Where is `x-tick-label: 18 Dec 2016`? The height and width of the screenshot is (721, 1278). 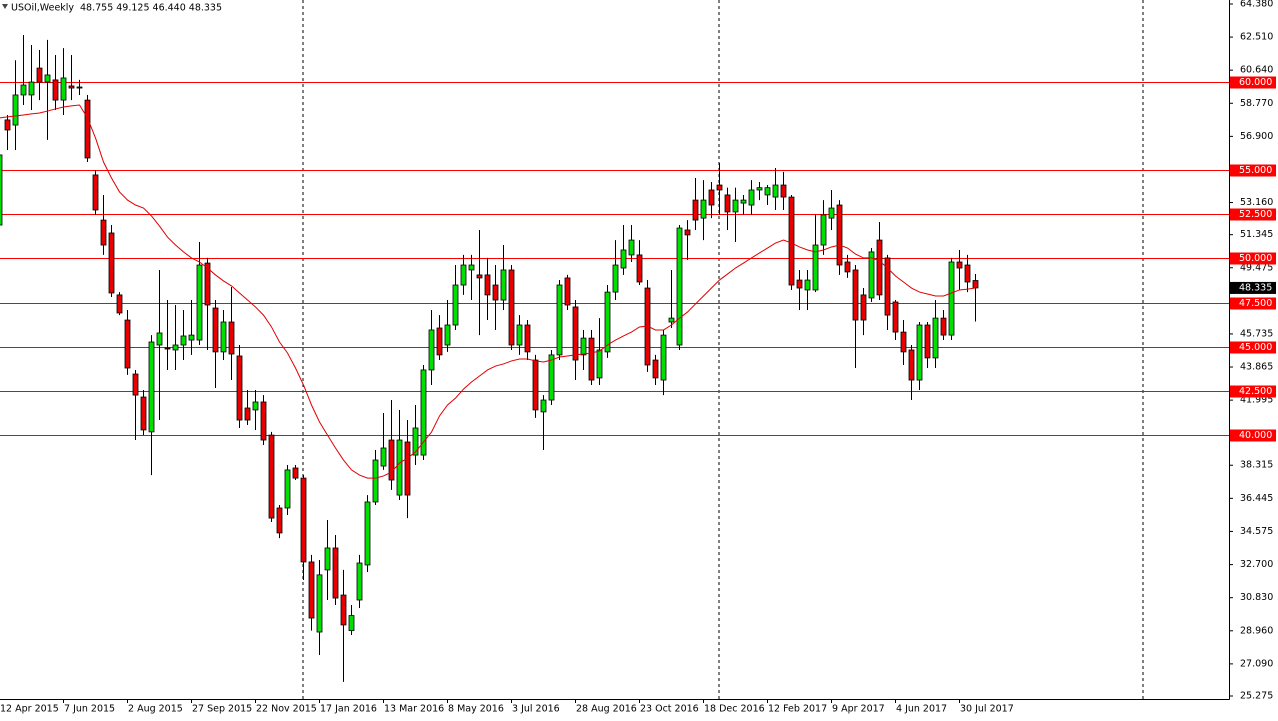 x-tick-label: 18 Dec 2016 is located at coordinates (734, 709).